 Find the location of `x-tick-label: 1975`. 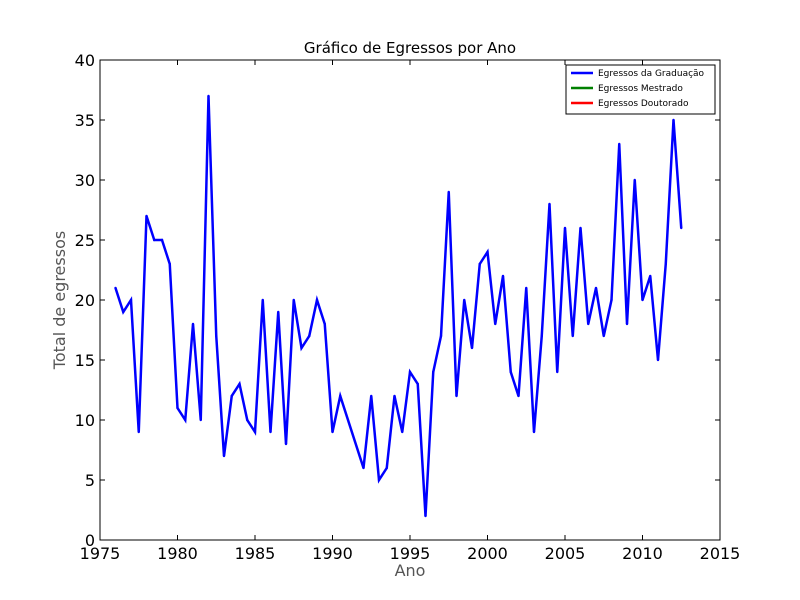

x-tick-label: 1975 is located at coordinates (100, 553).